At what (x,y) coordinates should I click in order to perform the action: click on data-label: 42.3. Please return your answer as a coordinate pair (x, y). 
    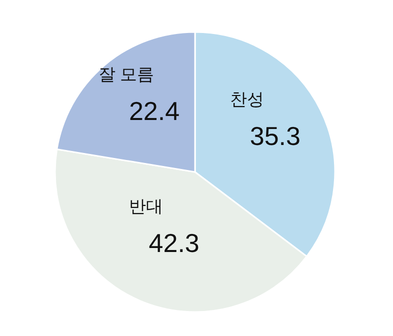
    Looking at the image, I should click on (174, 243).